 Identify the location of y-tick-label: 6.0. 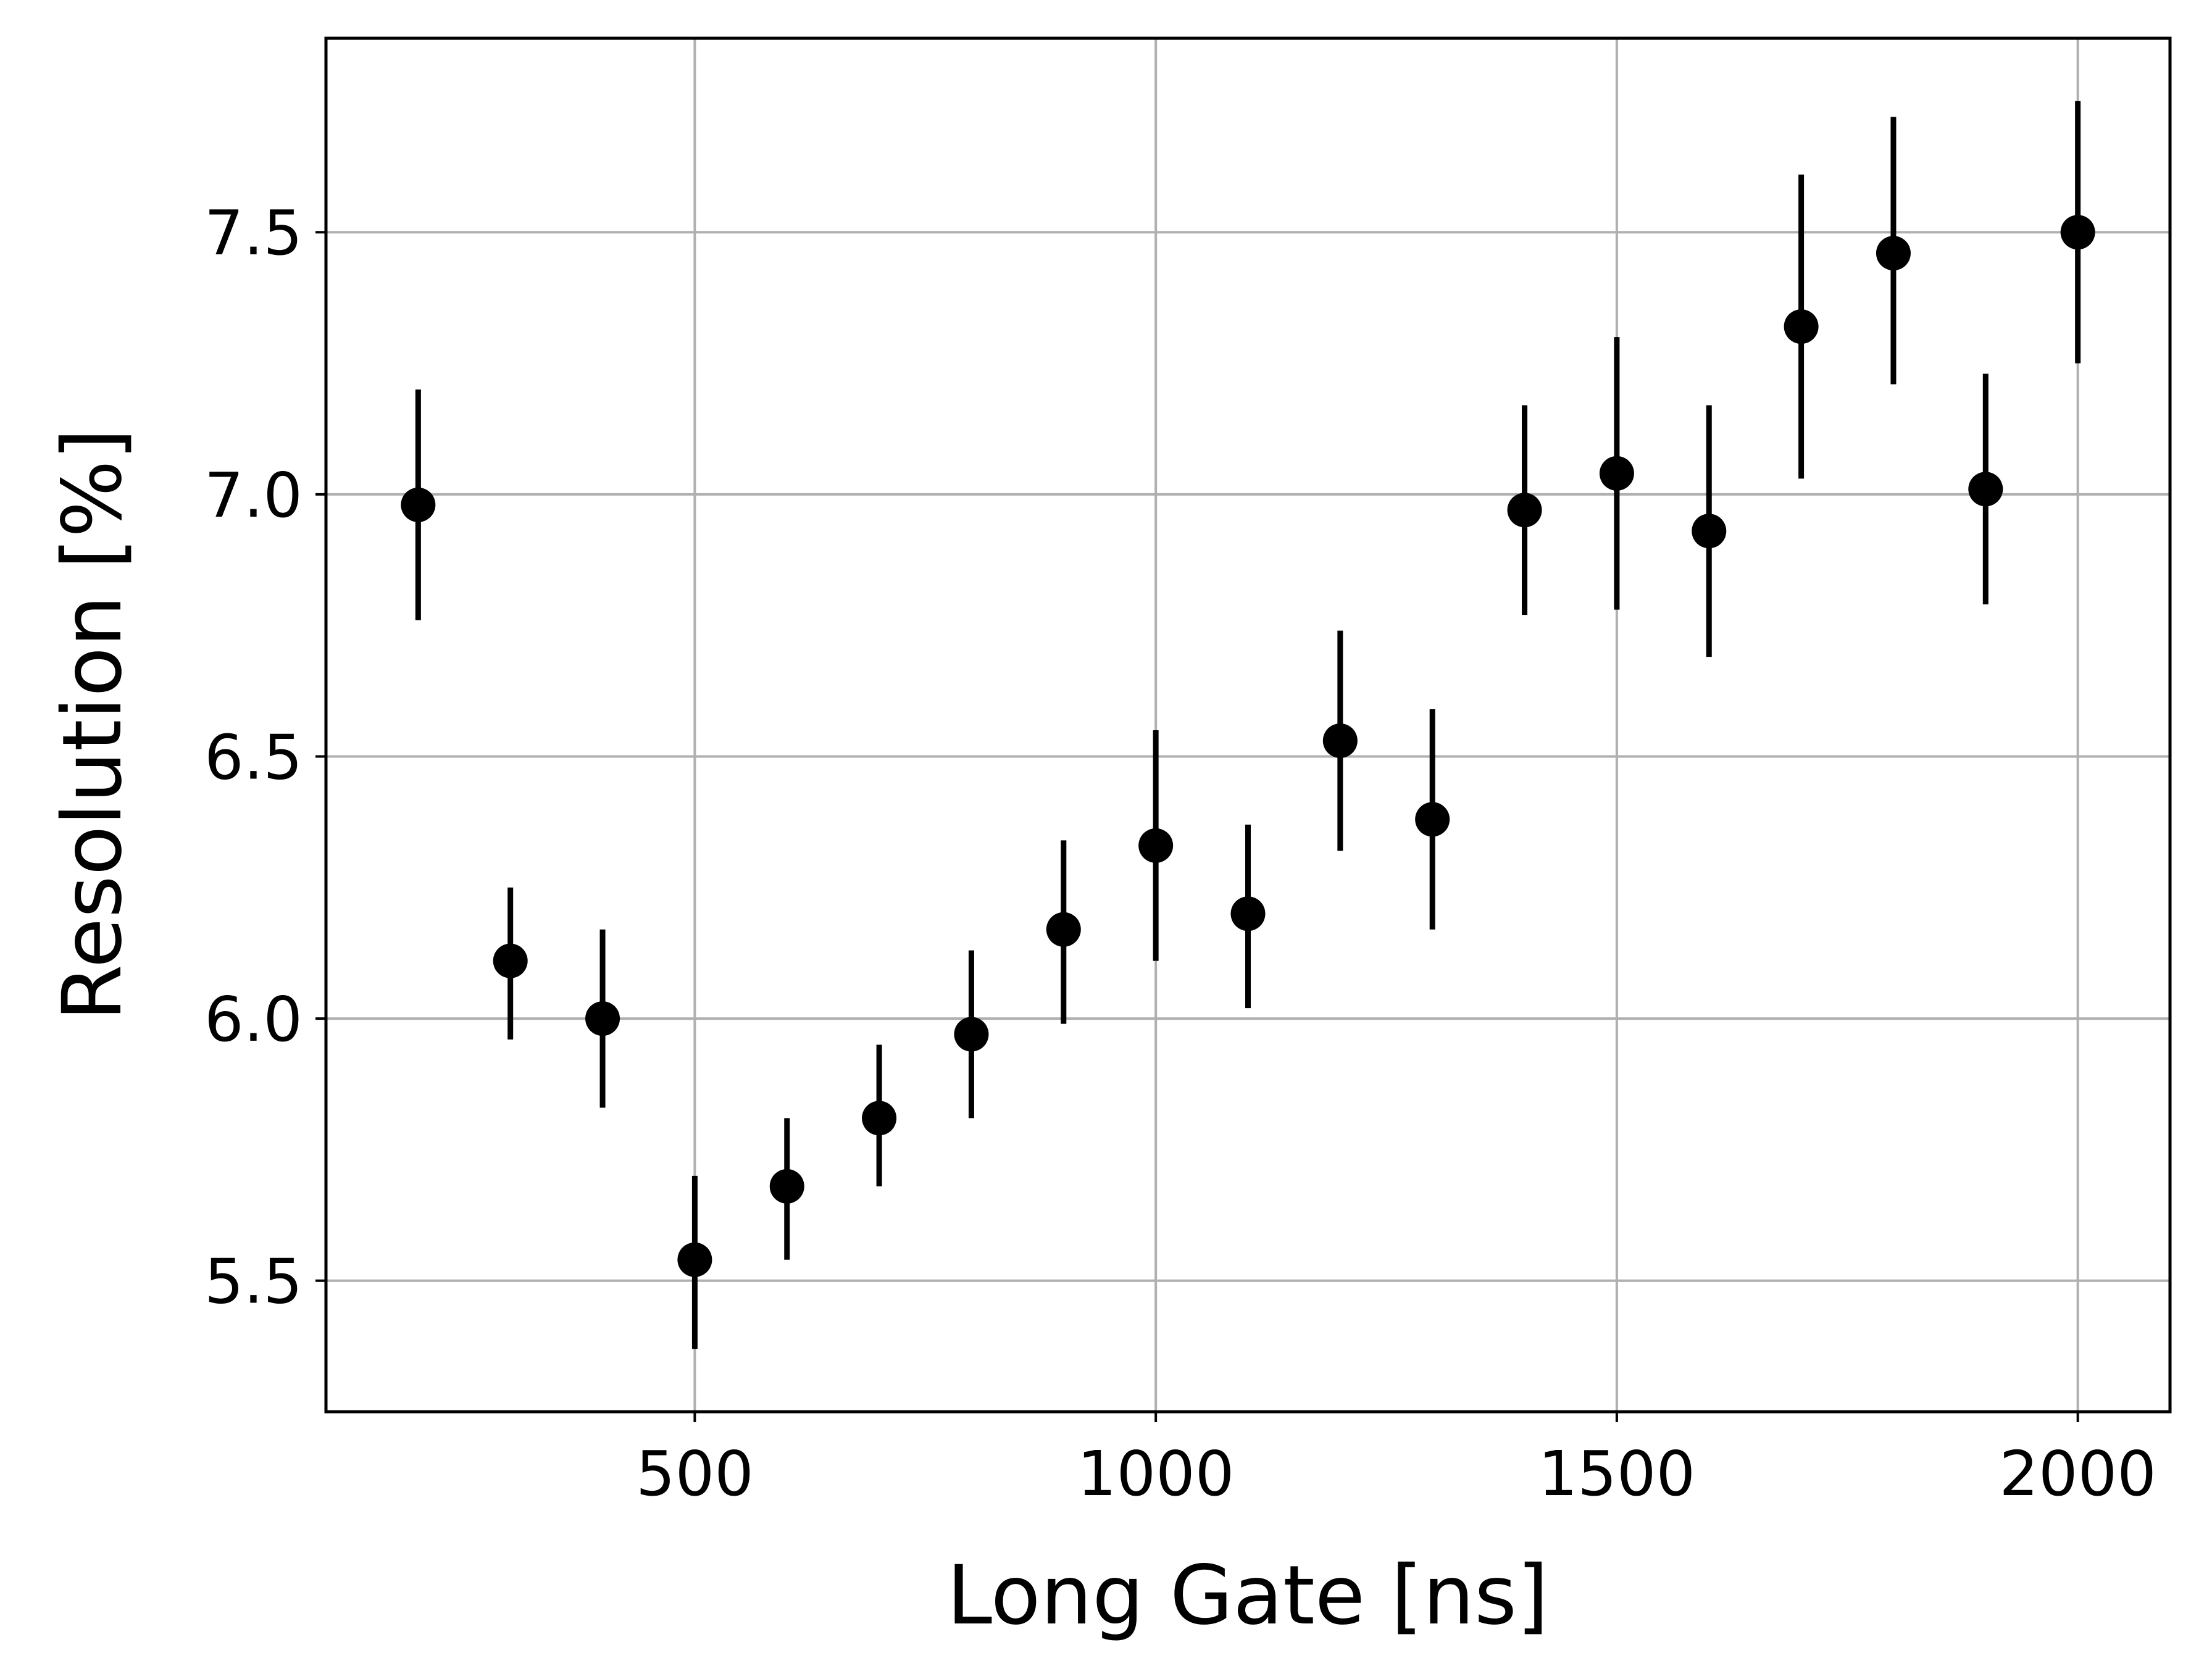
(253, 1020).